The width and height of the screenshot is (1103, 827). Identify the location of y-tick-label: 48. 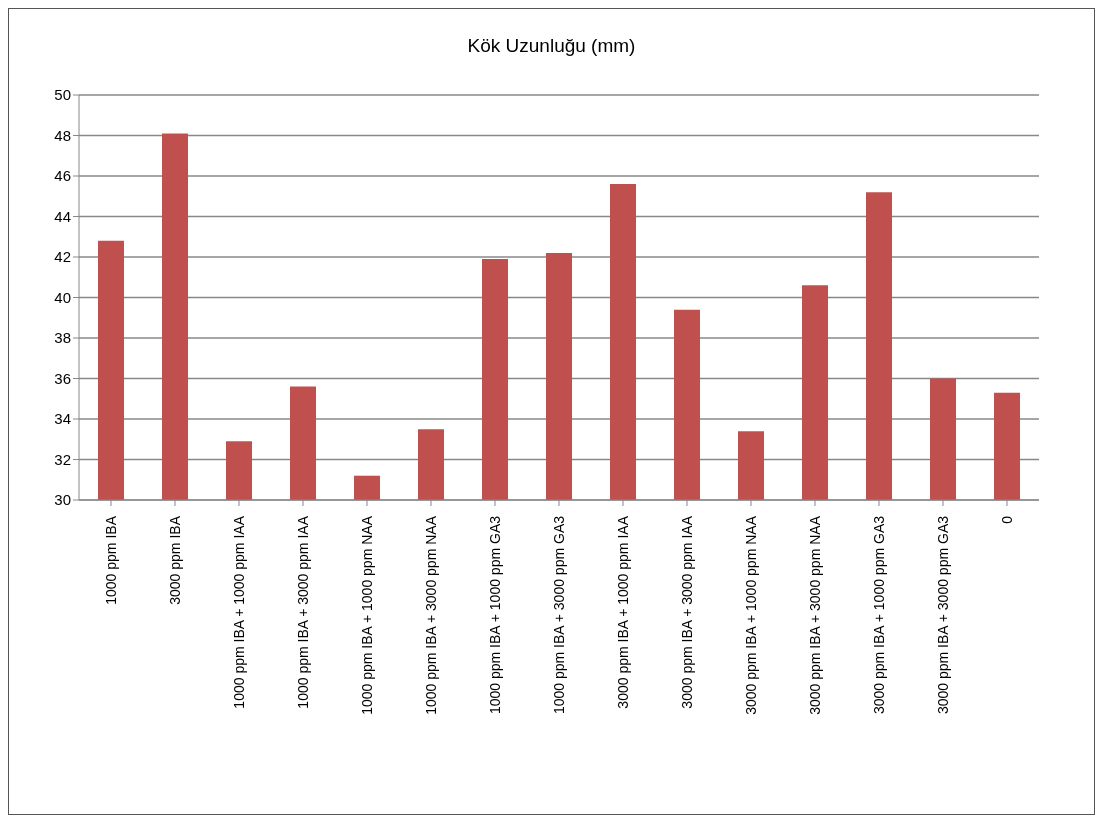
(62, 135).